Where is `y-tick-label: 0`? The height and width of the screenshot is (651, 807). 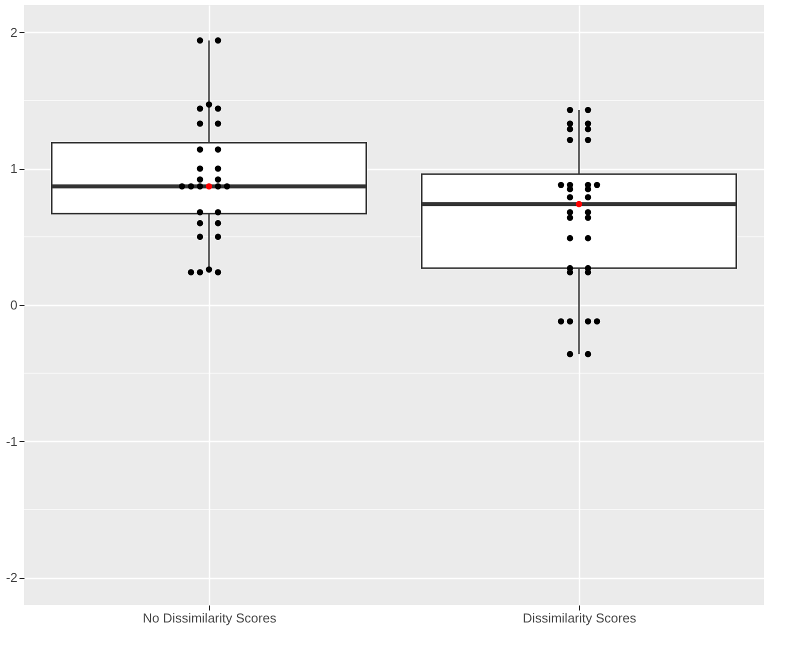 y-tick-label: 0 is located at coordinates (14, 305).